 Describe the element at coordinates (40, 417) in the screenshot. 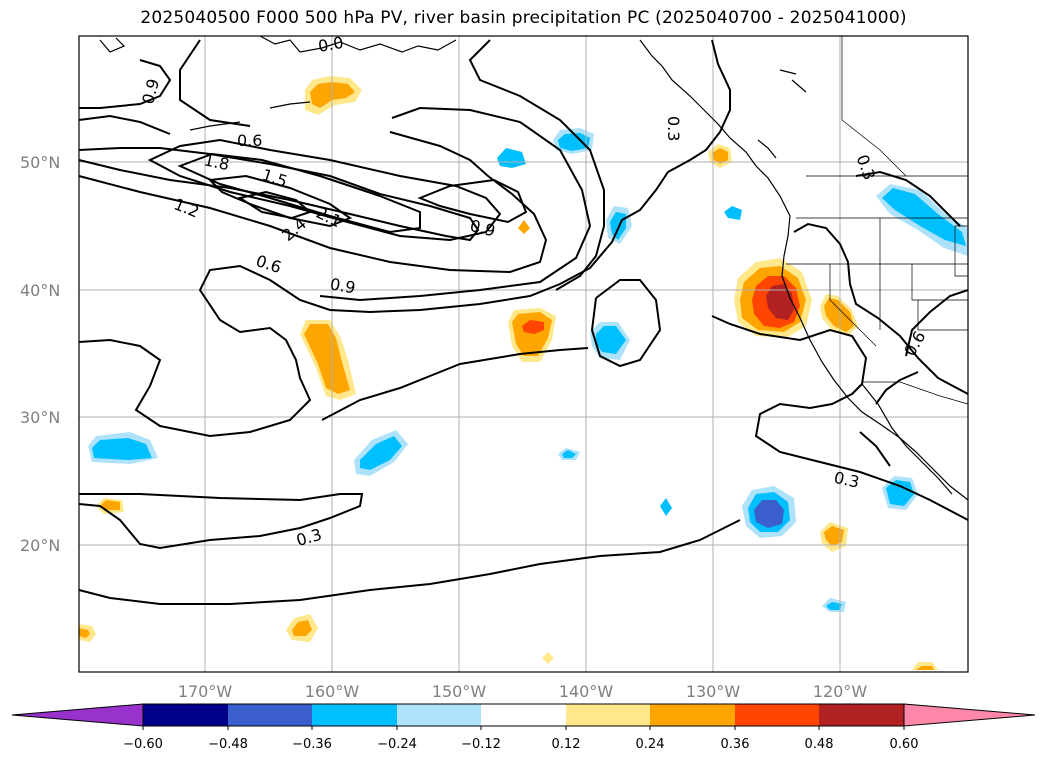

I see `lat-label: 30°N` at that location.